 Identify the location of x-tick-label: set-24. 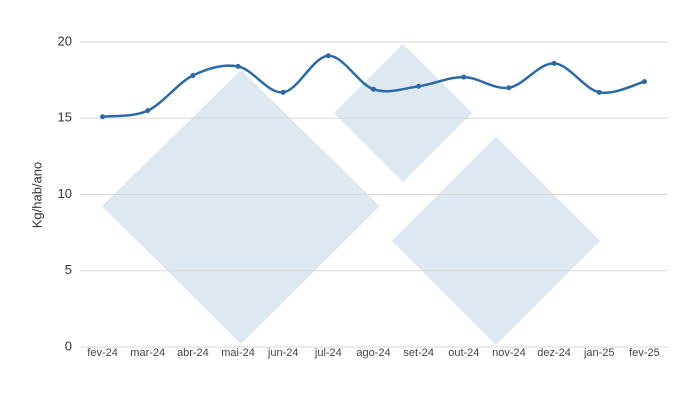
(418, 353).